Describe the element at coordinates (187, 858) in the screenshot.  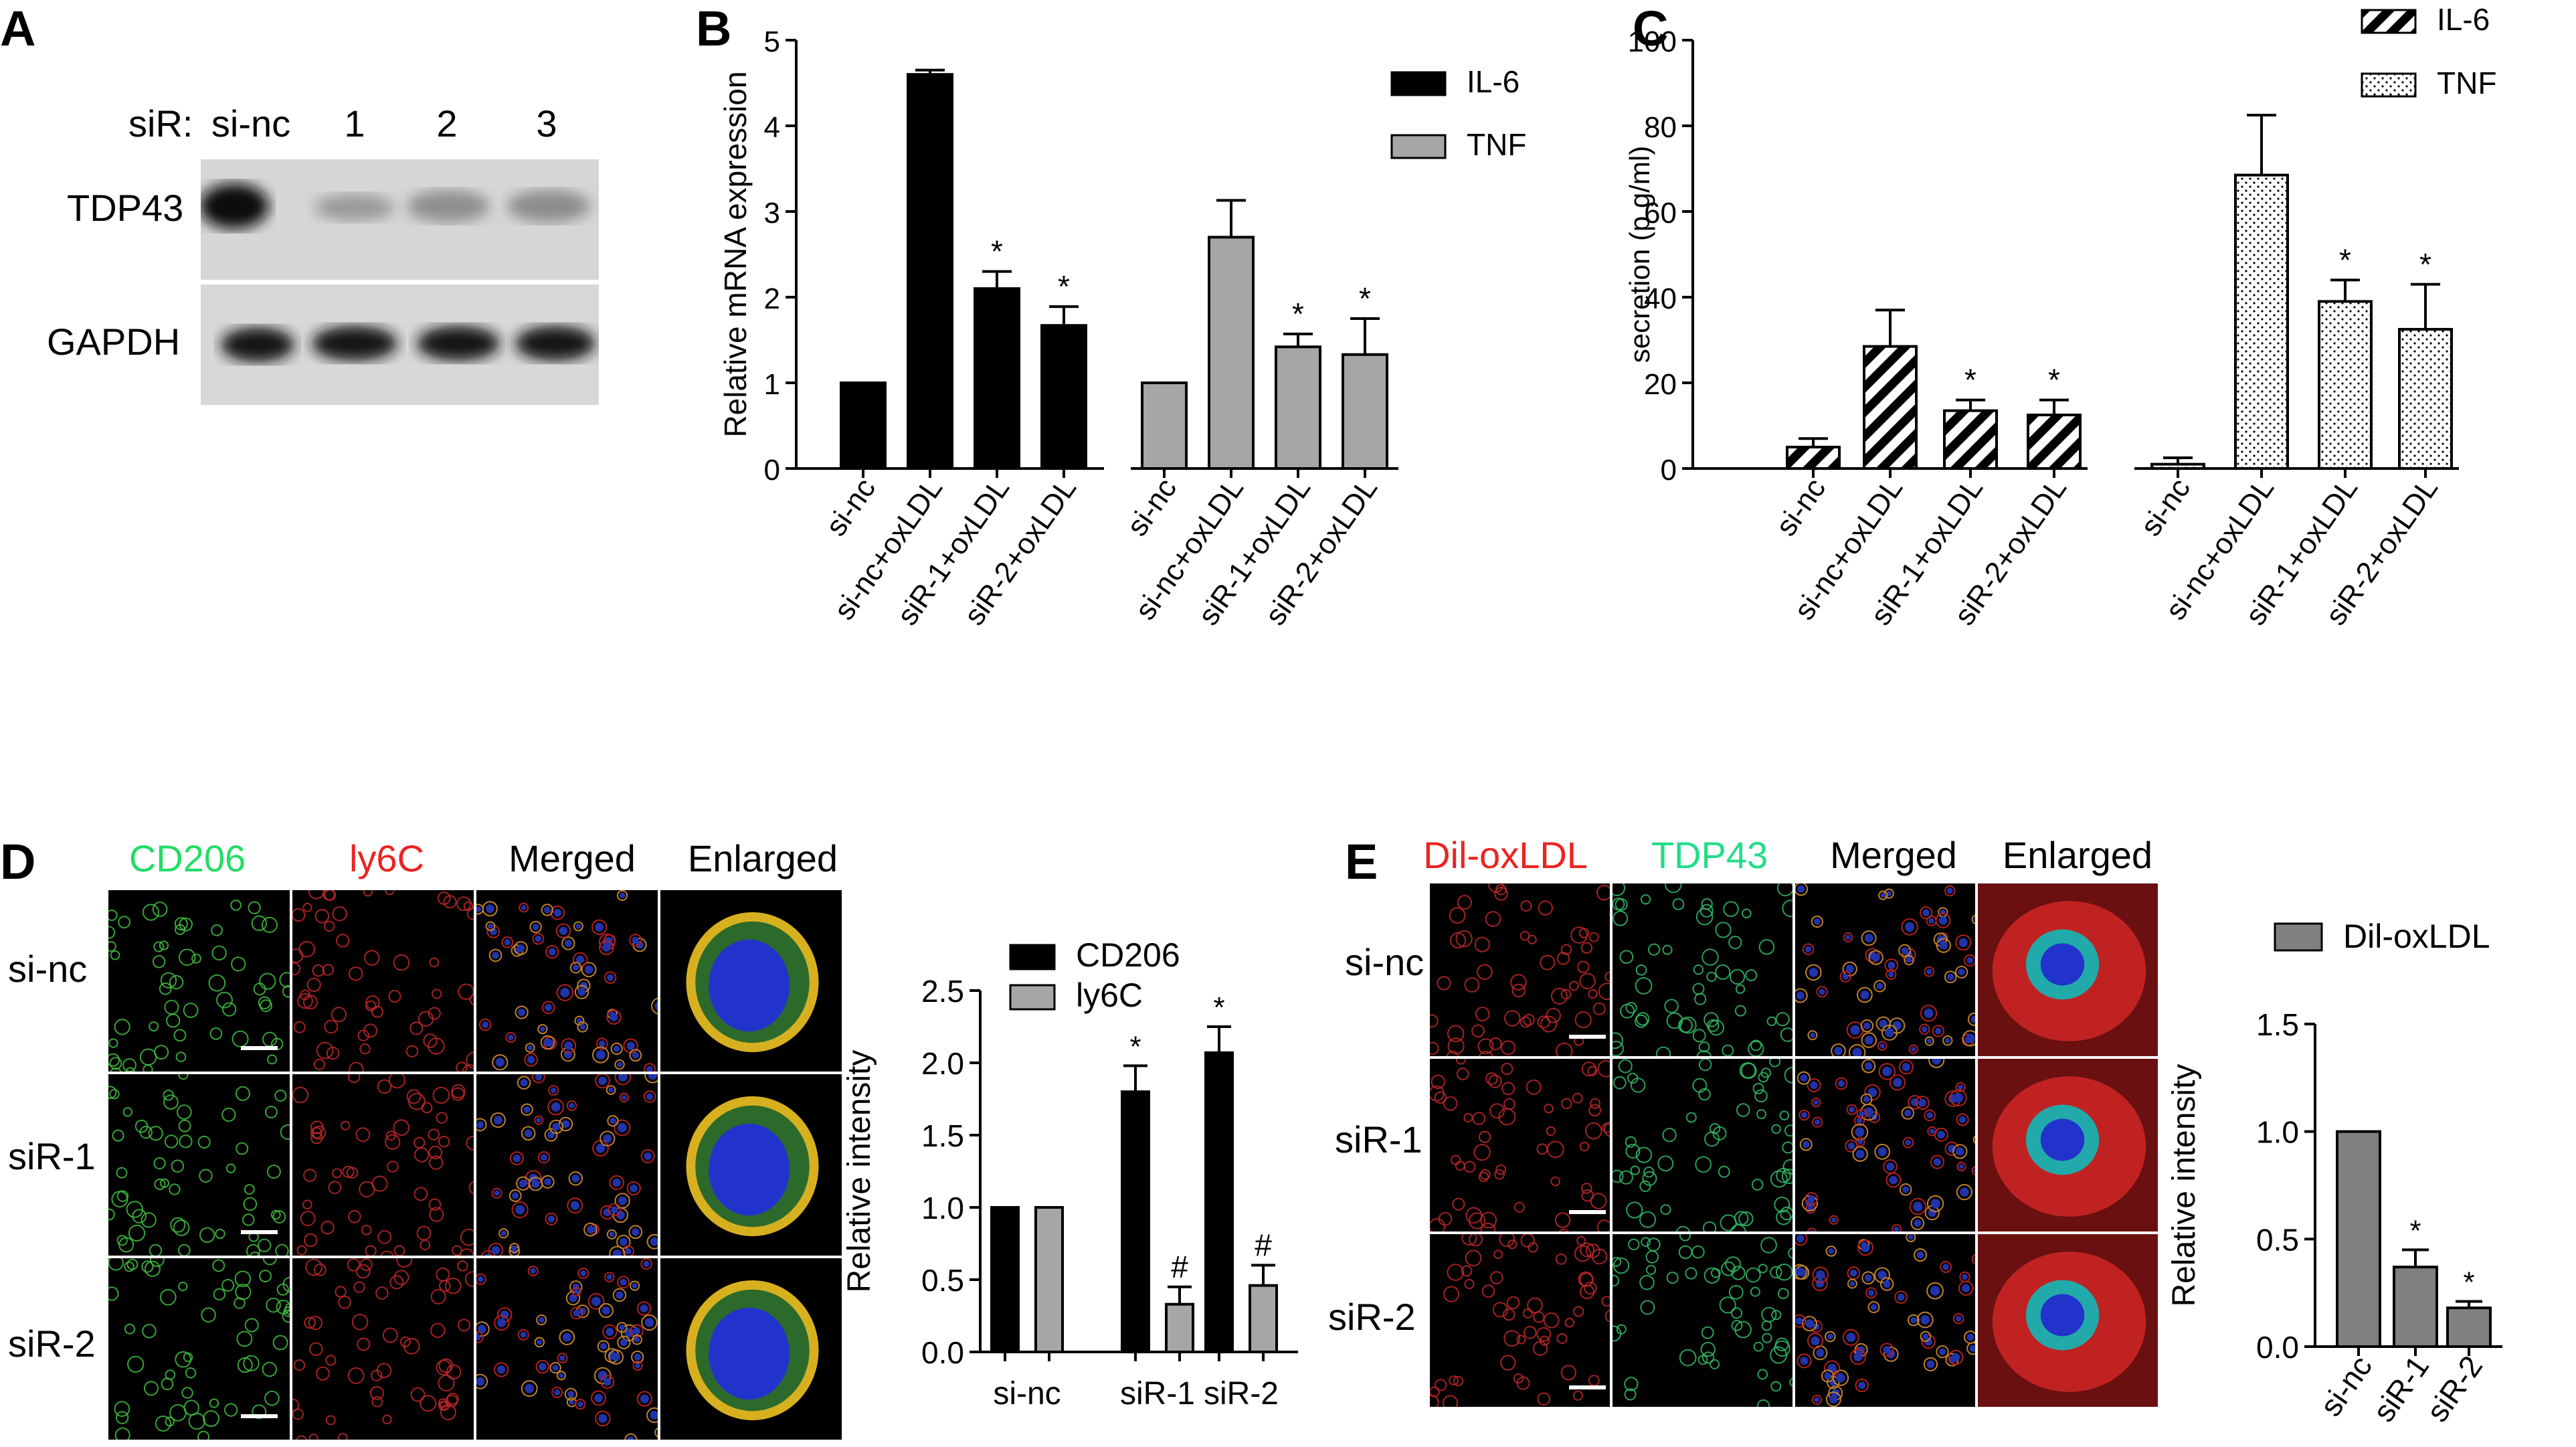
I see `panel-d-col-label: CD206` at that location.